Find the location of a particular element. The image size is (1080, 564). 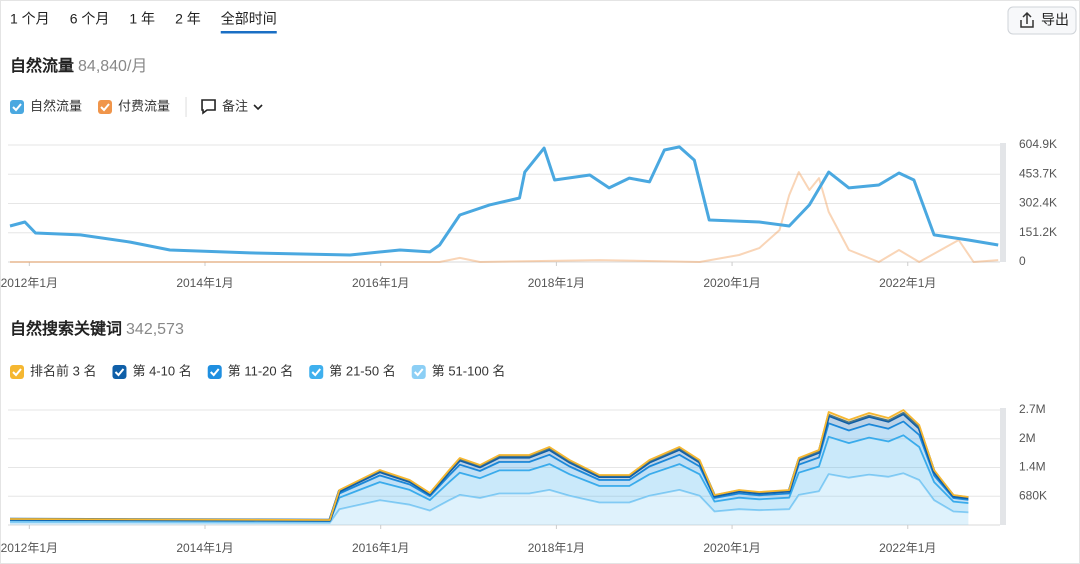

export-icon is located at coordinates (1027, 19).